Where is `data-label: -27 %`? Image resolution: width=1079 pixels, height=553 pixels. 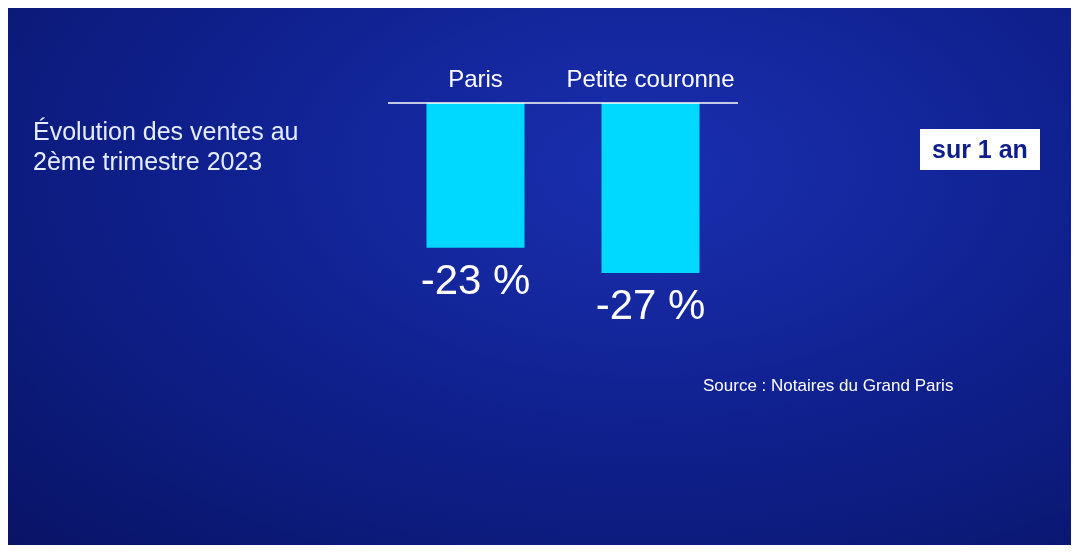 data-label: -27 % is located at coordinates (650, 304).